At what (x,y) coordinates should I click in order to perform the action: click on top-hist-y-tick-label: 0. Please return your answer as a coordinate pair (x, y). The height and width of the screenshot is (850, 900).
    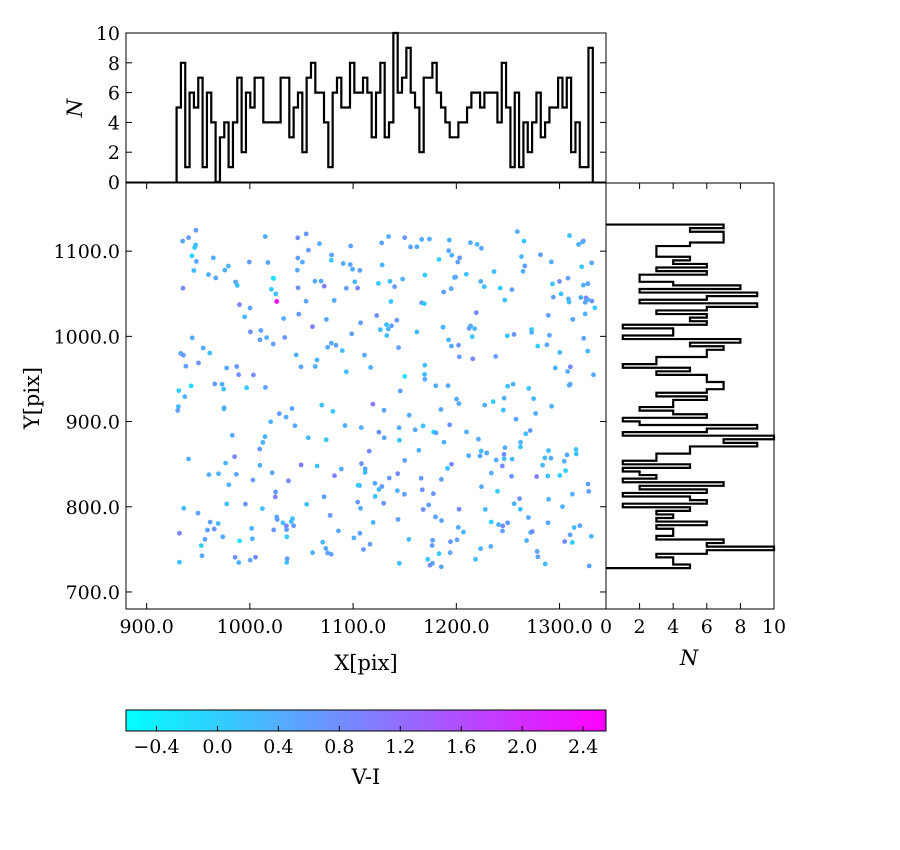
    Looking at the image, I should click on (114, 183).